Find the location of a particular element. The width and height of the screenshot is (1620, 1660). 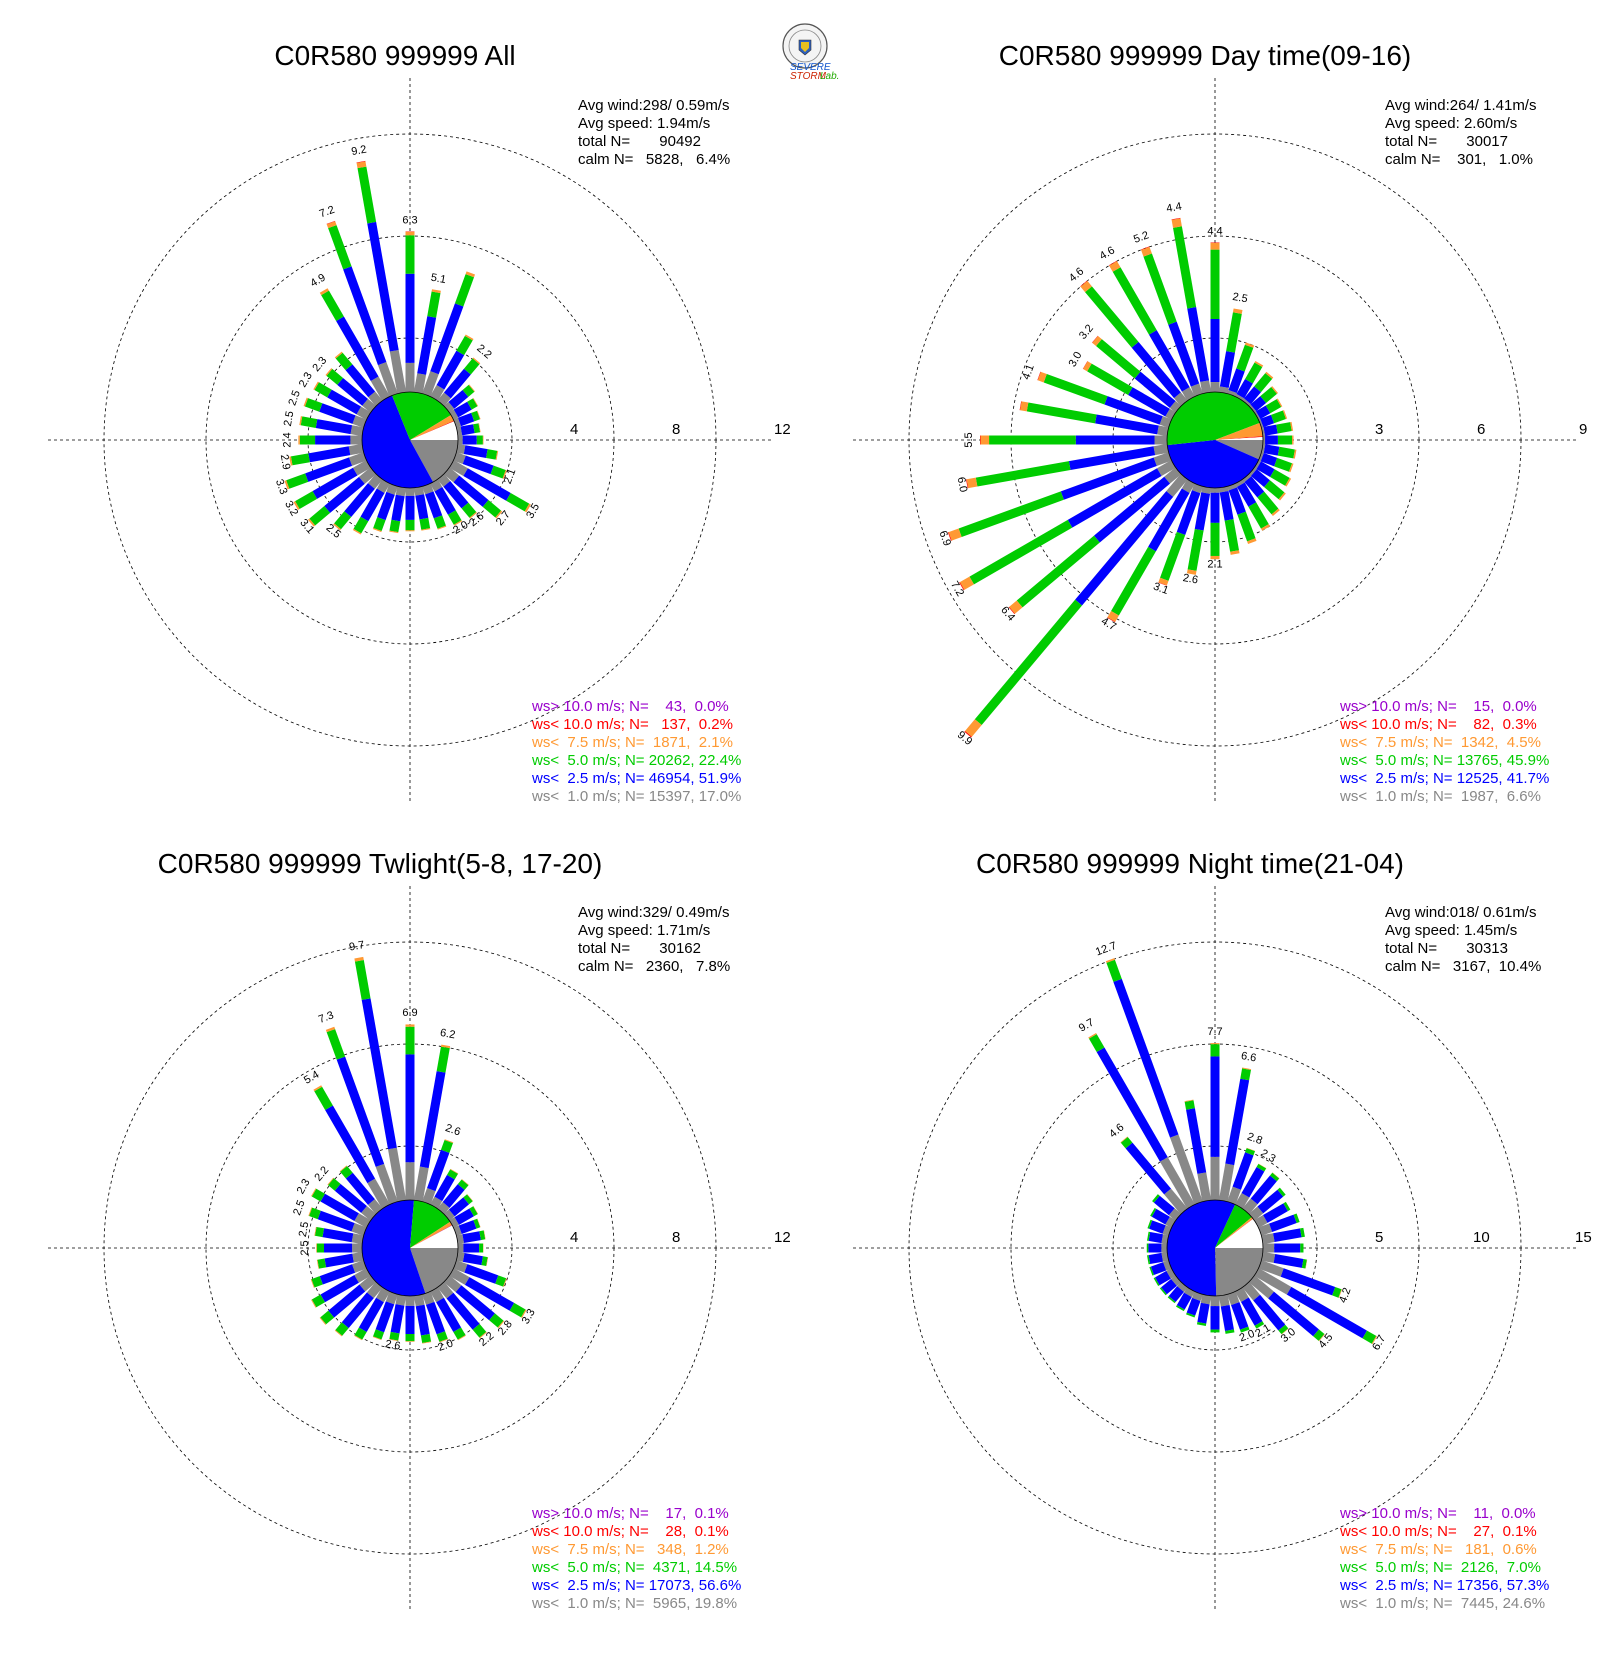

panel-title: C0R580 999999 Twlight(5-8, 17-20) is located at coordinates (380, 863).